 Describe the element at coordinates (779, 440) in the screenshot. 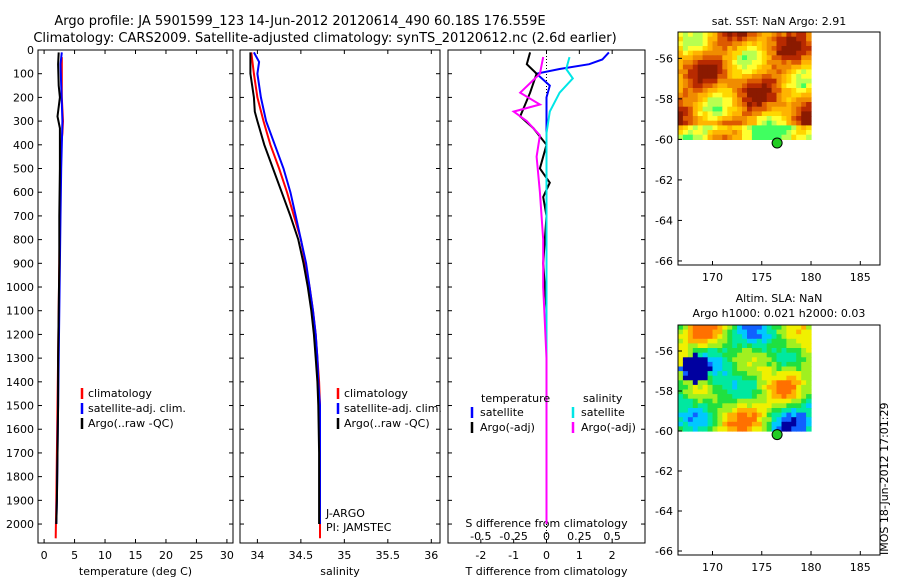

I see `sla-map-frame` at that location.